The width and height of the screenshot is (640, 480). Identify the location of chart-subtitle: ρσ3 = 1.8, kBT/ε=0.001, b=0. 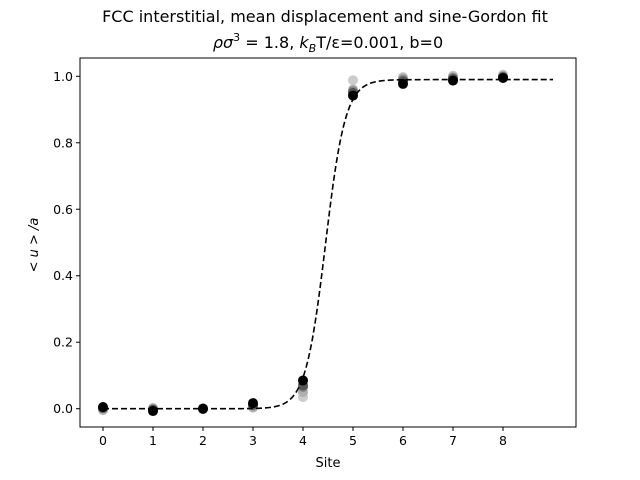
(328, 43).